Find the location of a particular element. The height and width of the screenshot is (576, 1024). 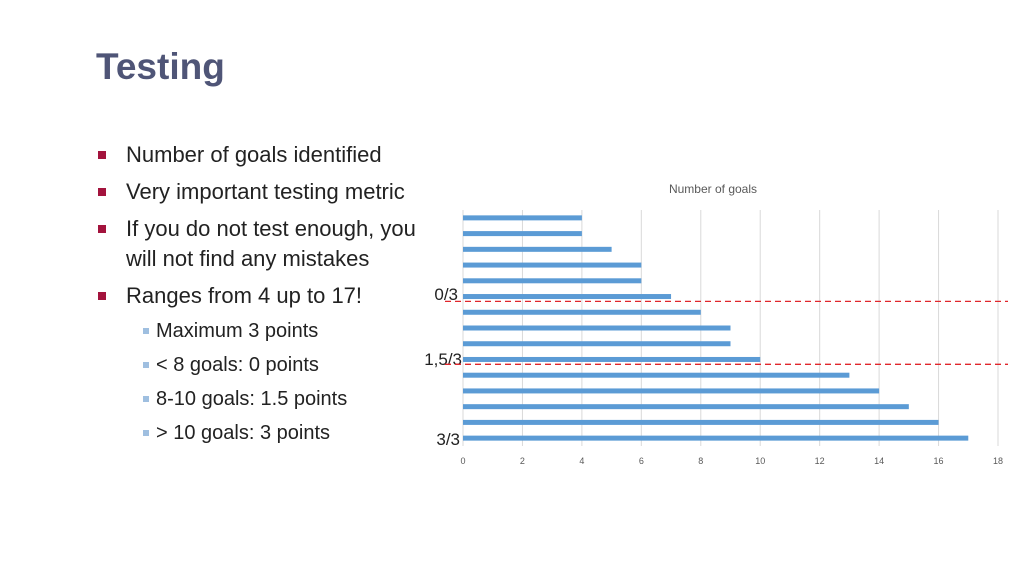

chart-title: Number of goals is located at coordinates (713, 189).